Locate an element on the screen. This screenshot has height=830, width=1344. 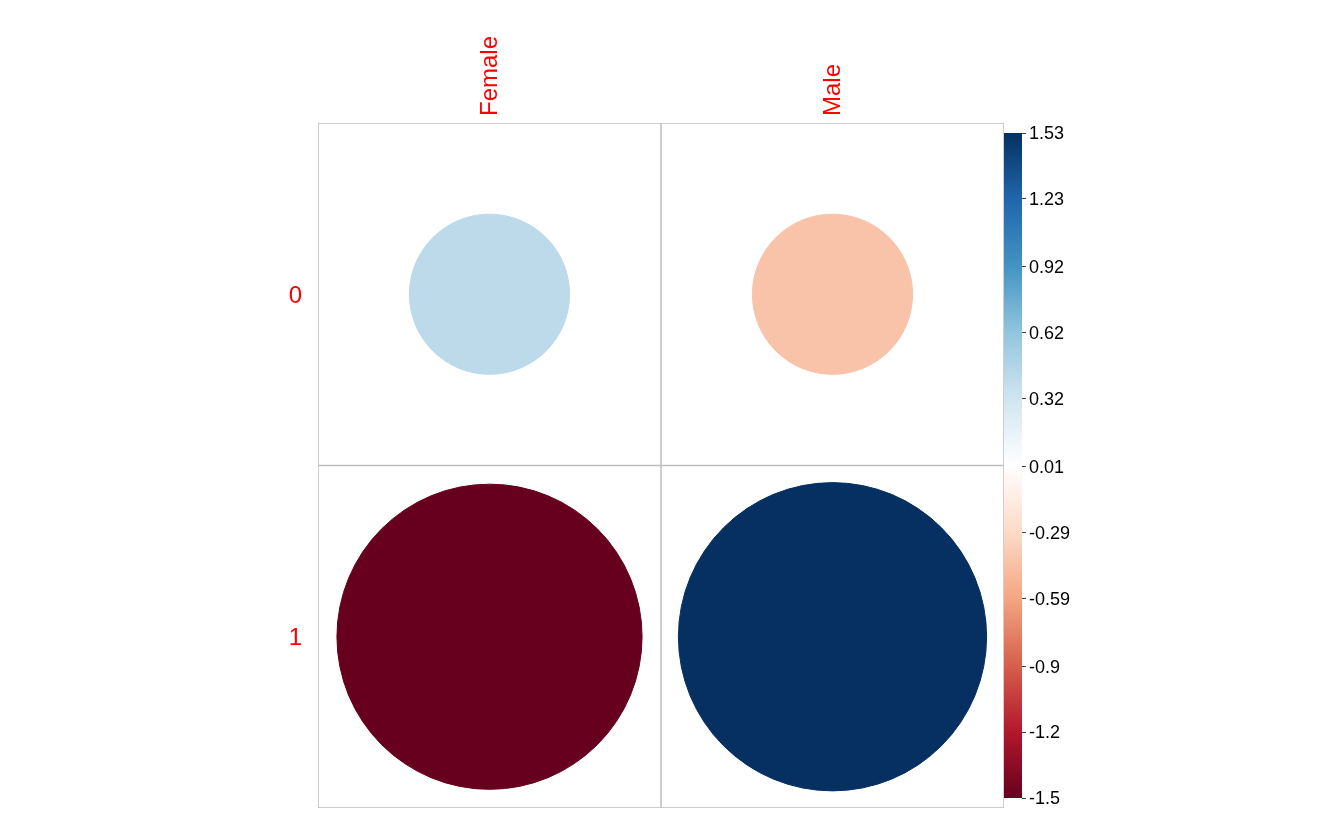
color-bar-label: -1.2 is located at coordinates (1045, 732).